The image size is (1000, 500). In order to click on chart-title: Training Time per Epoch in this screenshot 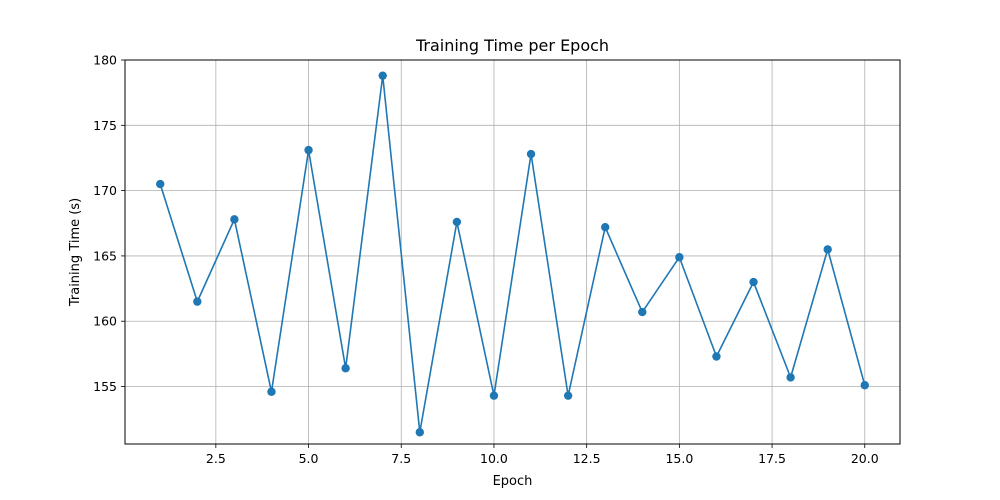, I will do `click(512, 45)`.